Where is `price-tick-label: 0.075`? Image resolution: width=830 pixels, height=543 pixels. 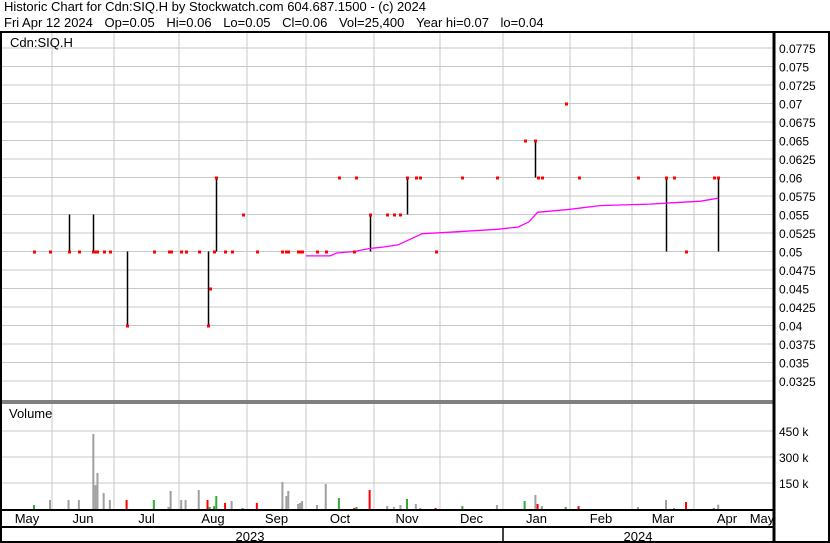
price-tick-label: 0.075 is located at coordinates (794, 68).